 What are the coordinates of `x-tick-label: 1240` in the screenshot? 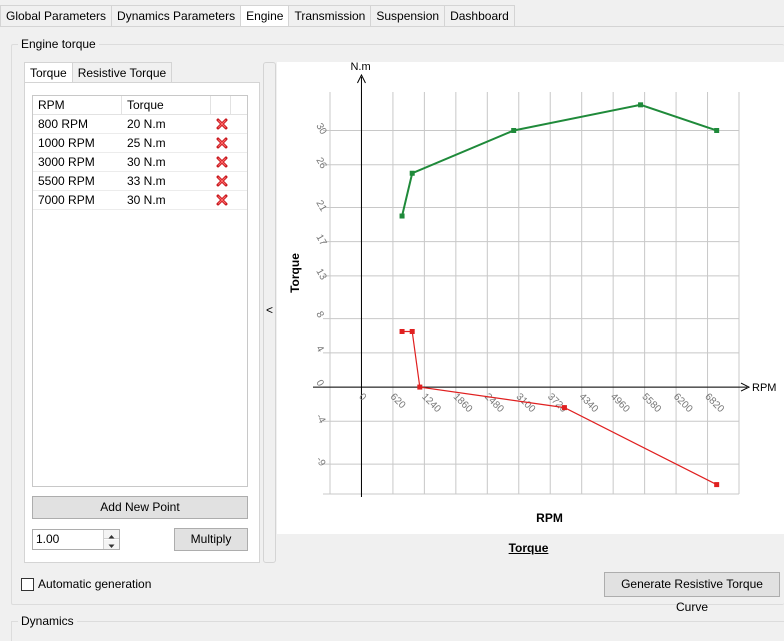 It's located at (431, 403).